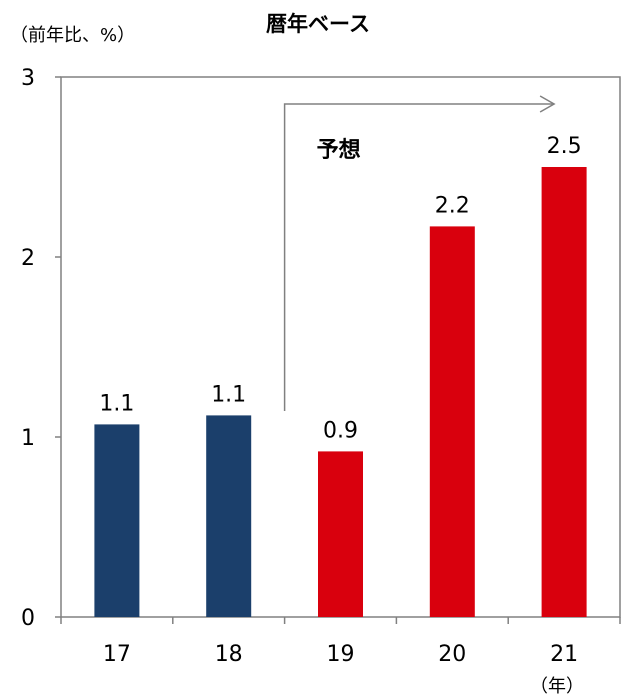 This screenshot has width=630, height=700. What do you see at coordinates (339, 150) in the screenshot?
I see `forecast-label: 予想` at bounding box center [339, 150].